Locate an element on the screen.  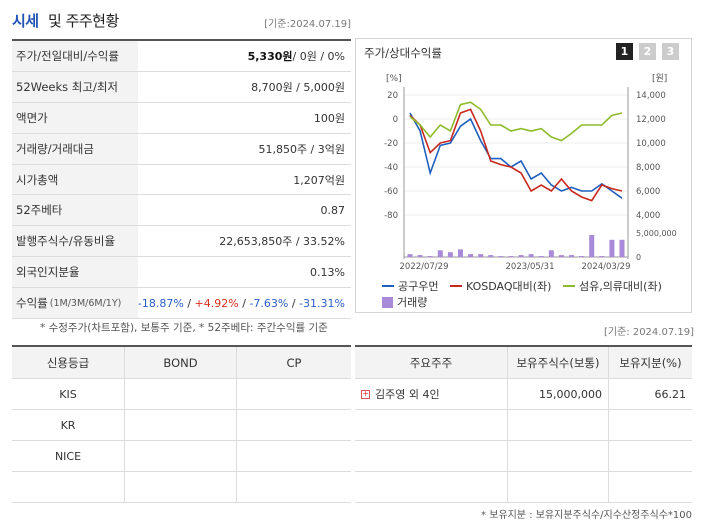
col-header: 신용등급 is located at coordinates (68, 362).